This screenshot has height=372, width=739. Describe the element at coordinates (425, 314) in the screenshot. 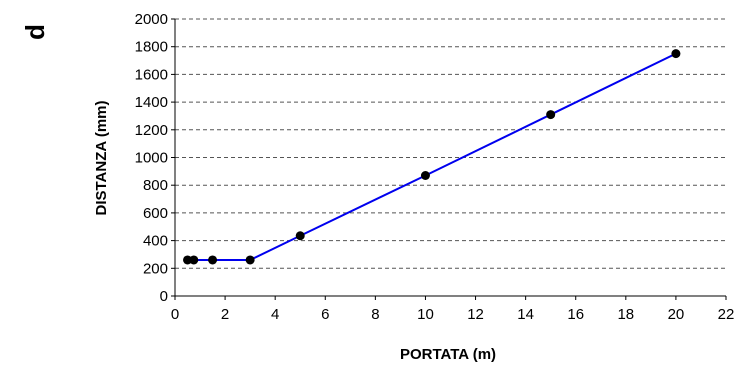

I see `x-tick-label: 10` at that location.